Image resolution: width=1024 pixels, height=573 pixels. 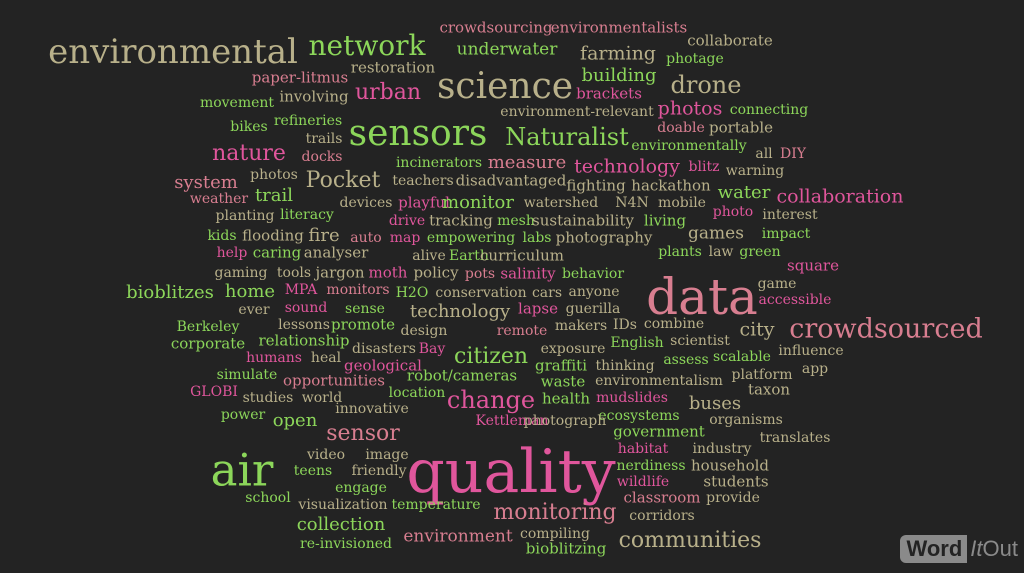 I want to click on cloud-word: corporate, so click(x=208, y=343).